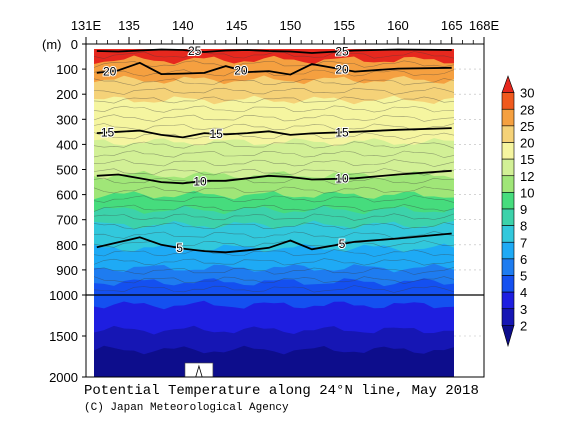 Image resolution: width=570 pixels, height=423 pixels. What do you see at coordinates (67, 94) in the screenshot?
I see `y-tick-label: 200` at bounding box center [67, 94].